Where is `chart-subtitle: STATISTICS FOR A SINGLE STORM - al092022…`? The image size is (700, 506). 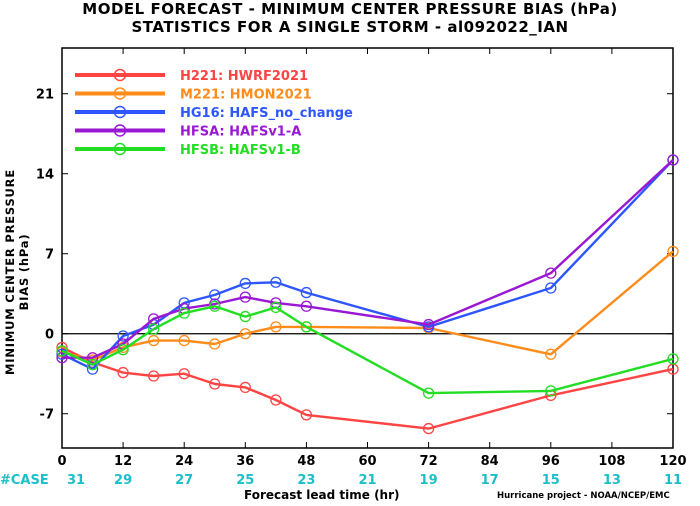 chart-subtitle: STATISTICS FOR A SINGLE STORM - al092022… is located at coordinates (350, 27).